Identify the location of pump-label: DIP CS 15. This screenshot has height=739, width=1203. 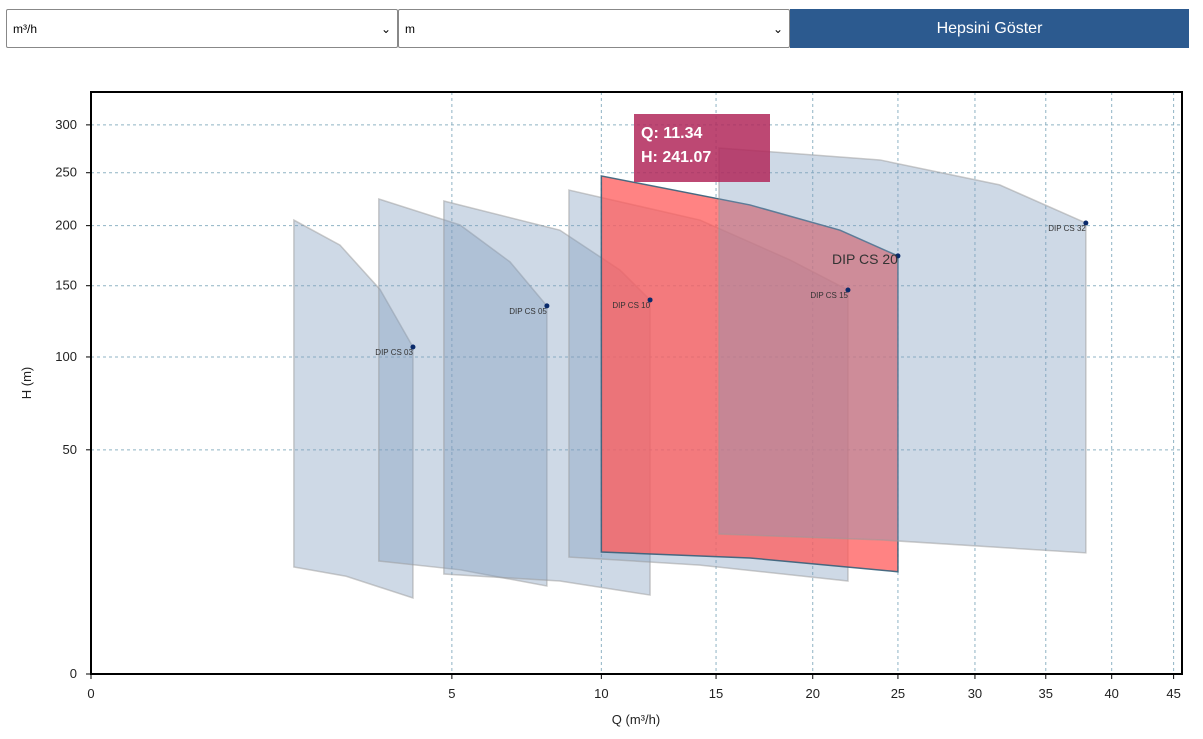
(829, 295).